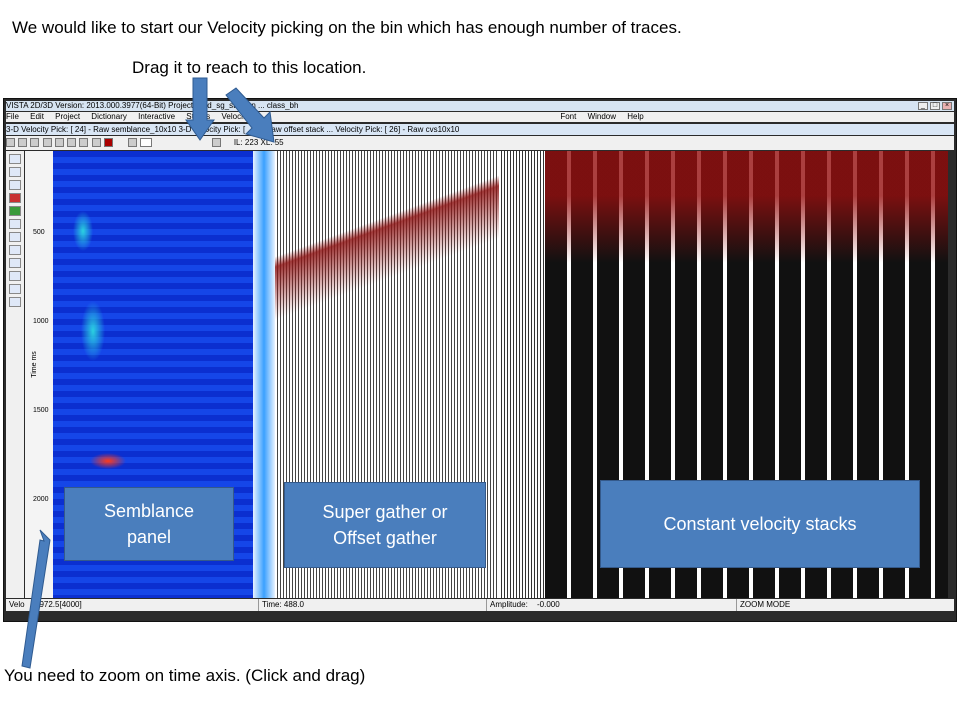  I want to click on callout-cvs: Constant velocity stacks, so click(760, 524).